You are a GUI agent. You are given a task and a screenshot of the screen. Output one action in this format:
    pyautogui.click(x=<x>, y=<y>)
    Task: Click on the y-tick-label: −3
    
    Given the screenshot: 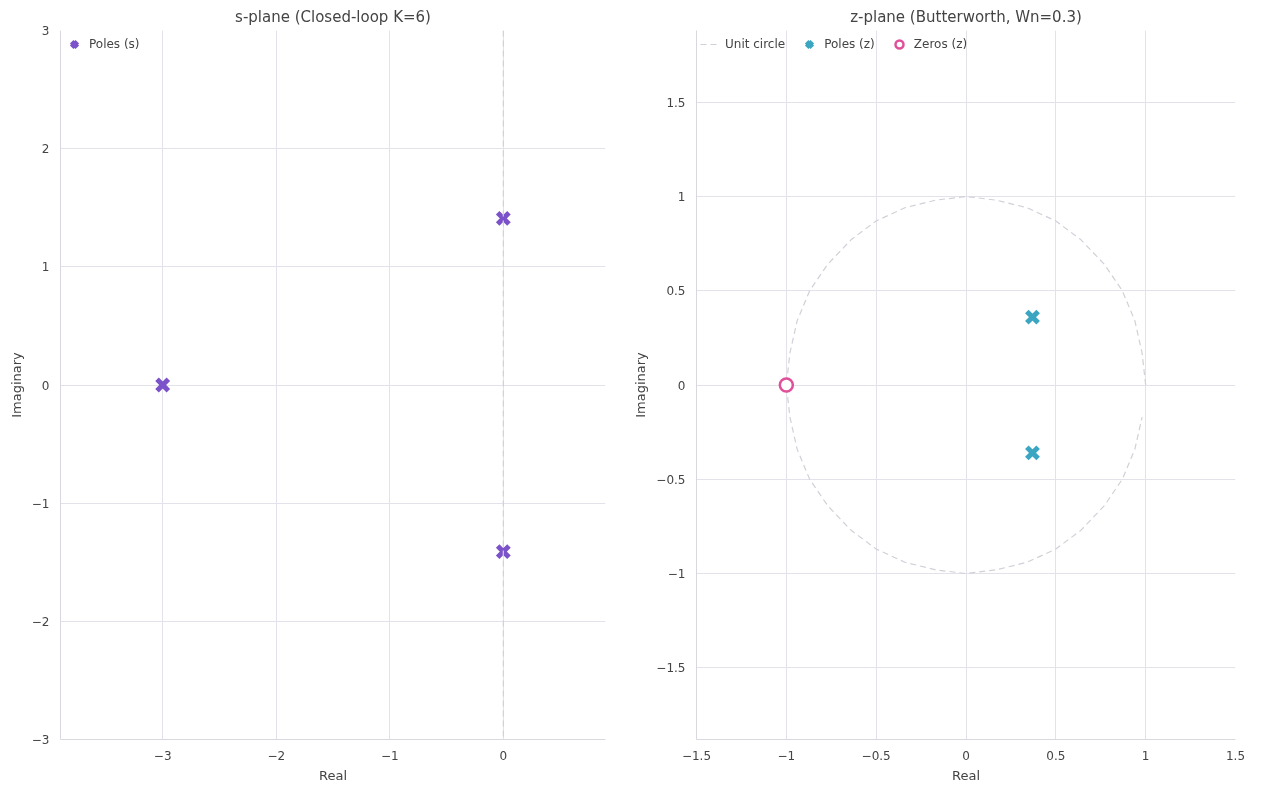 What is the action you would take?
    pyautogui.click(x=40, y=740)
    